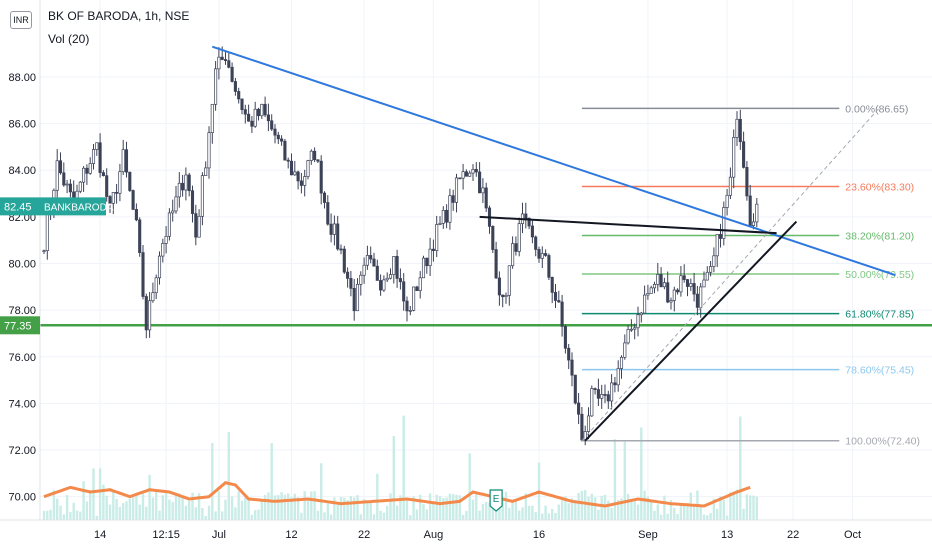 The image size is (932, 550). I want to click on price-tick-label: 84.00, so click(22, 171).